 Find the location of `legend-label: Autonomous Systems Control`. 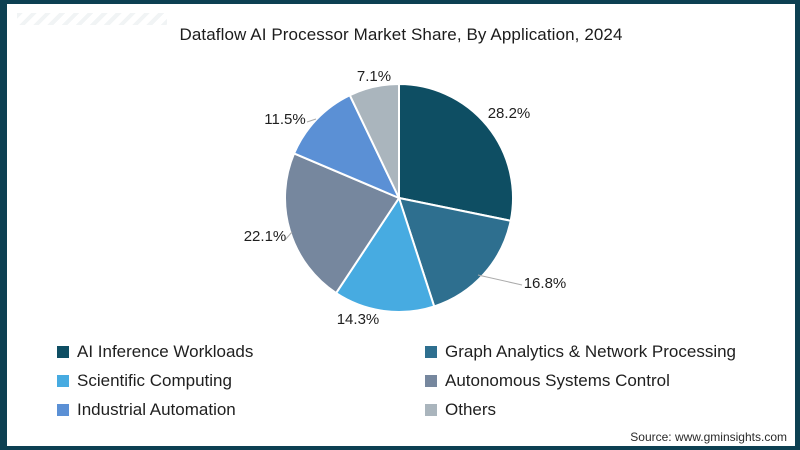

legend-label: Autonomous Systems Control is located at coordinates (557, 380).